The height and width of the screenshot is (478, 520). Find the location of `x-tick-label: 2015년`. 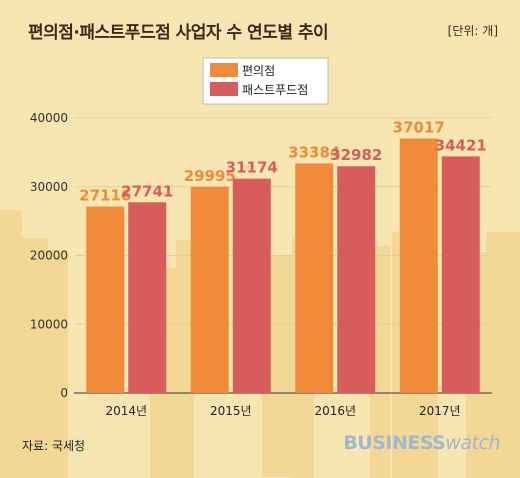

x-tick-label: 2015년 is located at coordinates (231, 411).